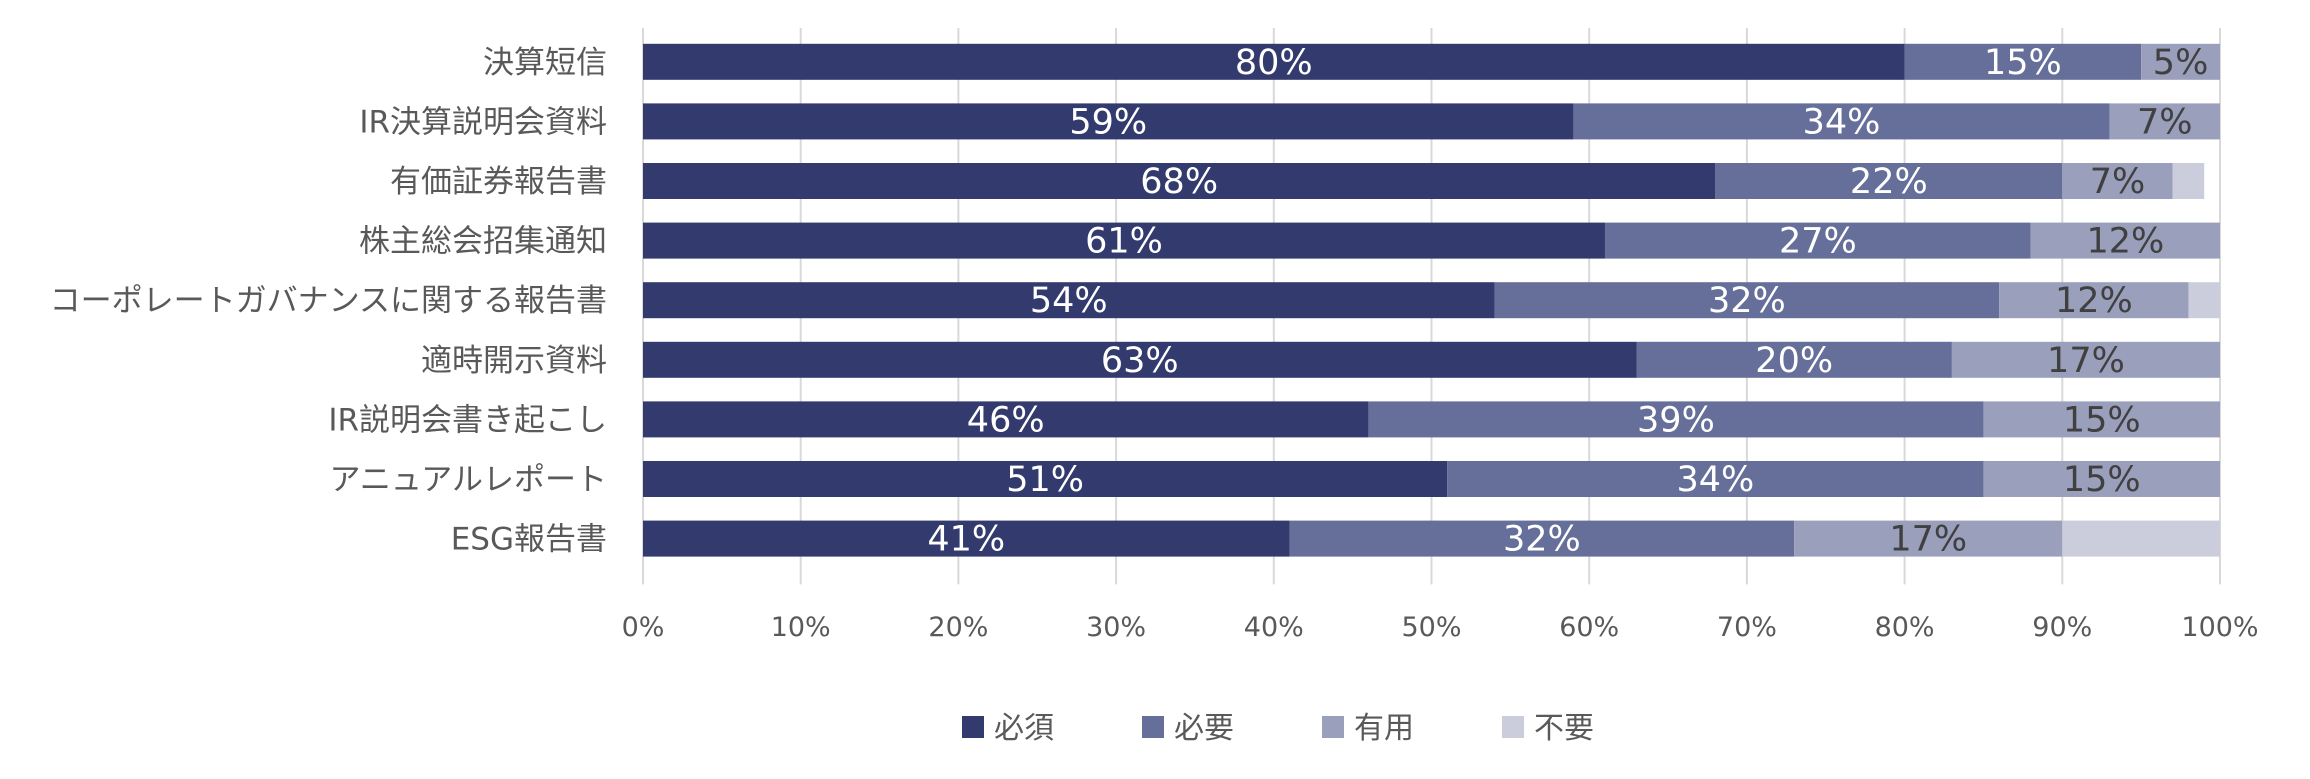  I want to click on category-label: 株主総会招集通知, so click(483, 242).